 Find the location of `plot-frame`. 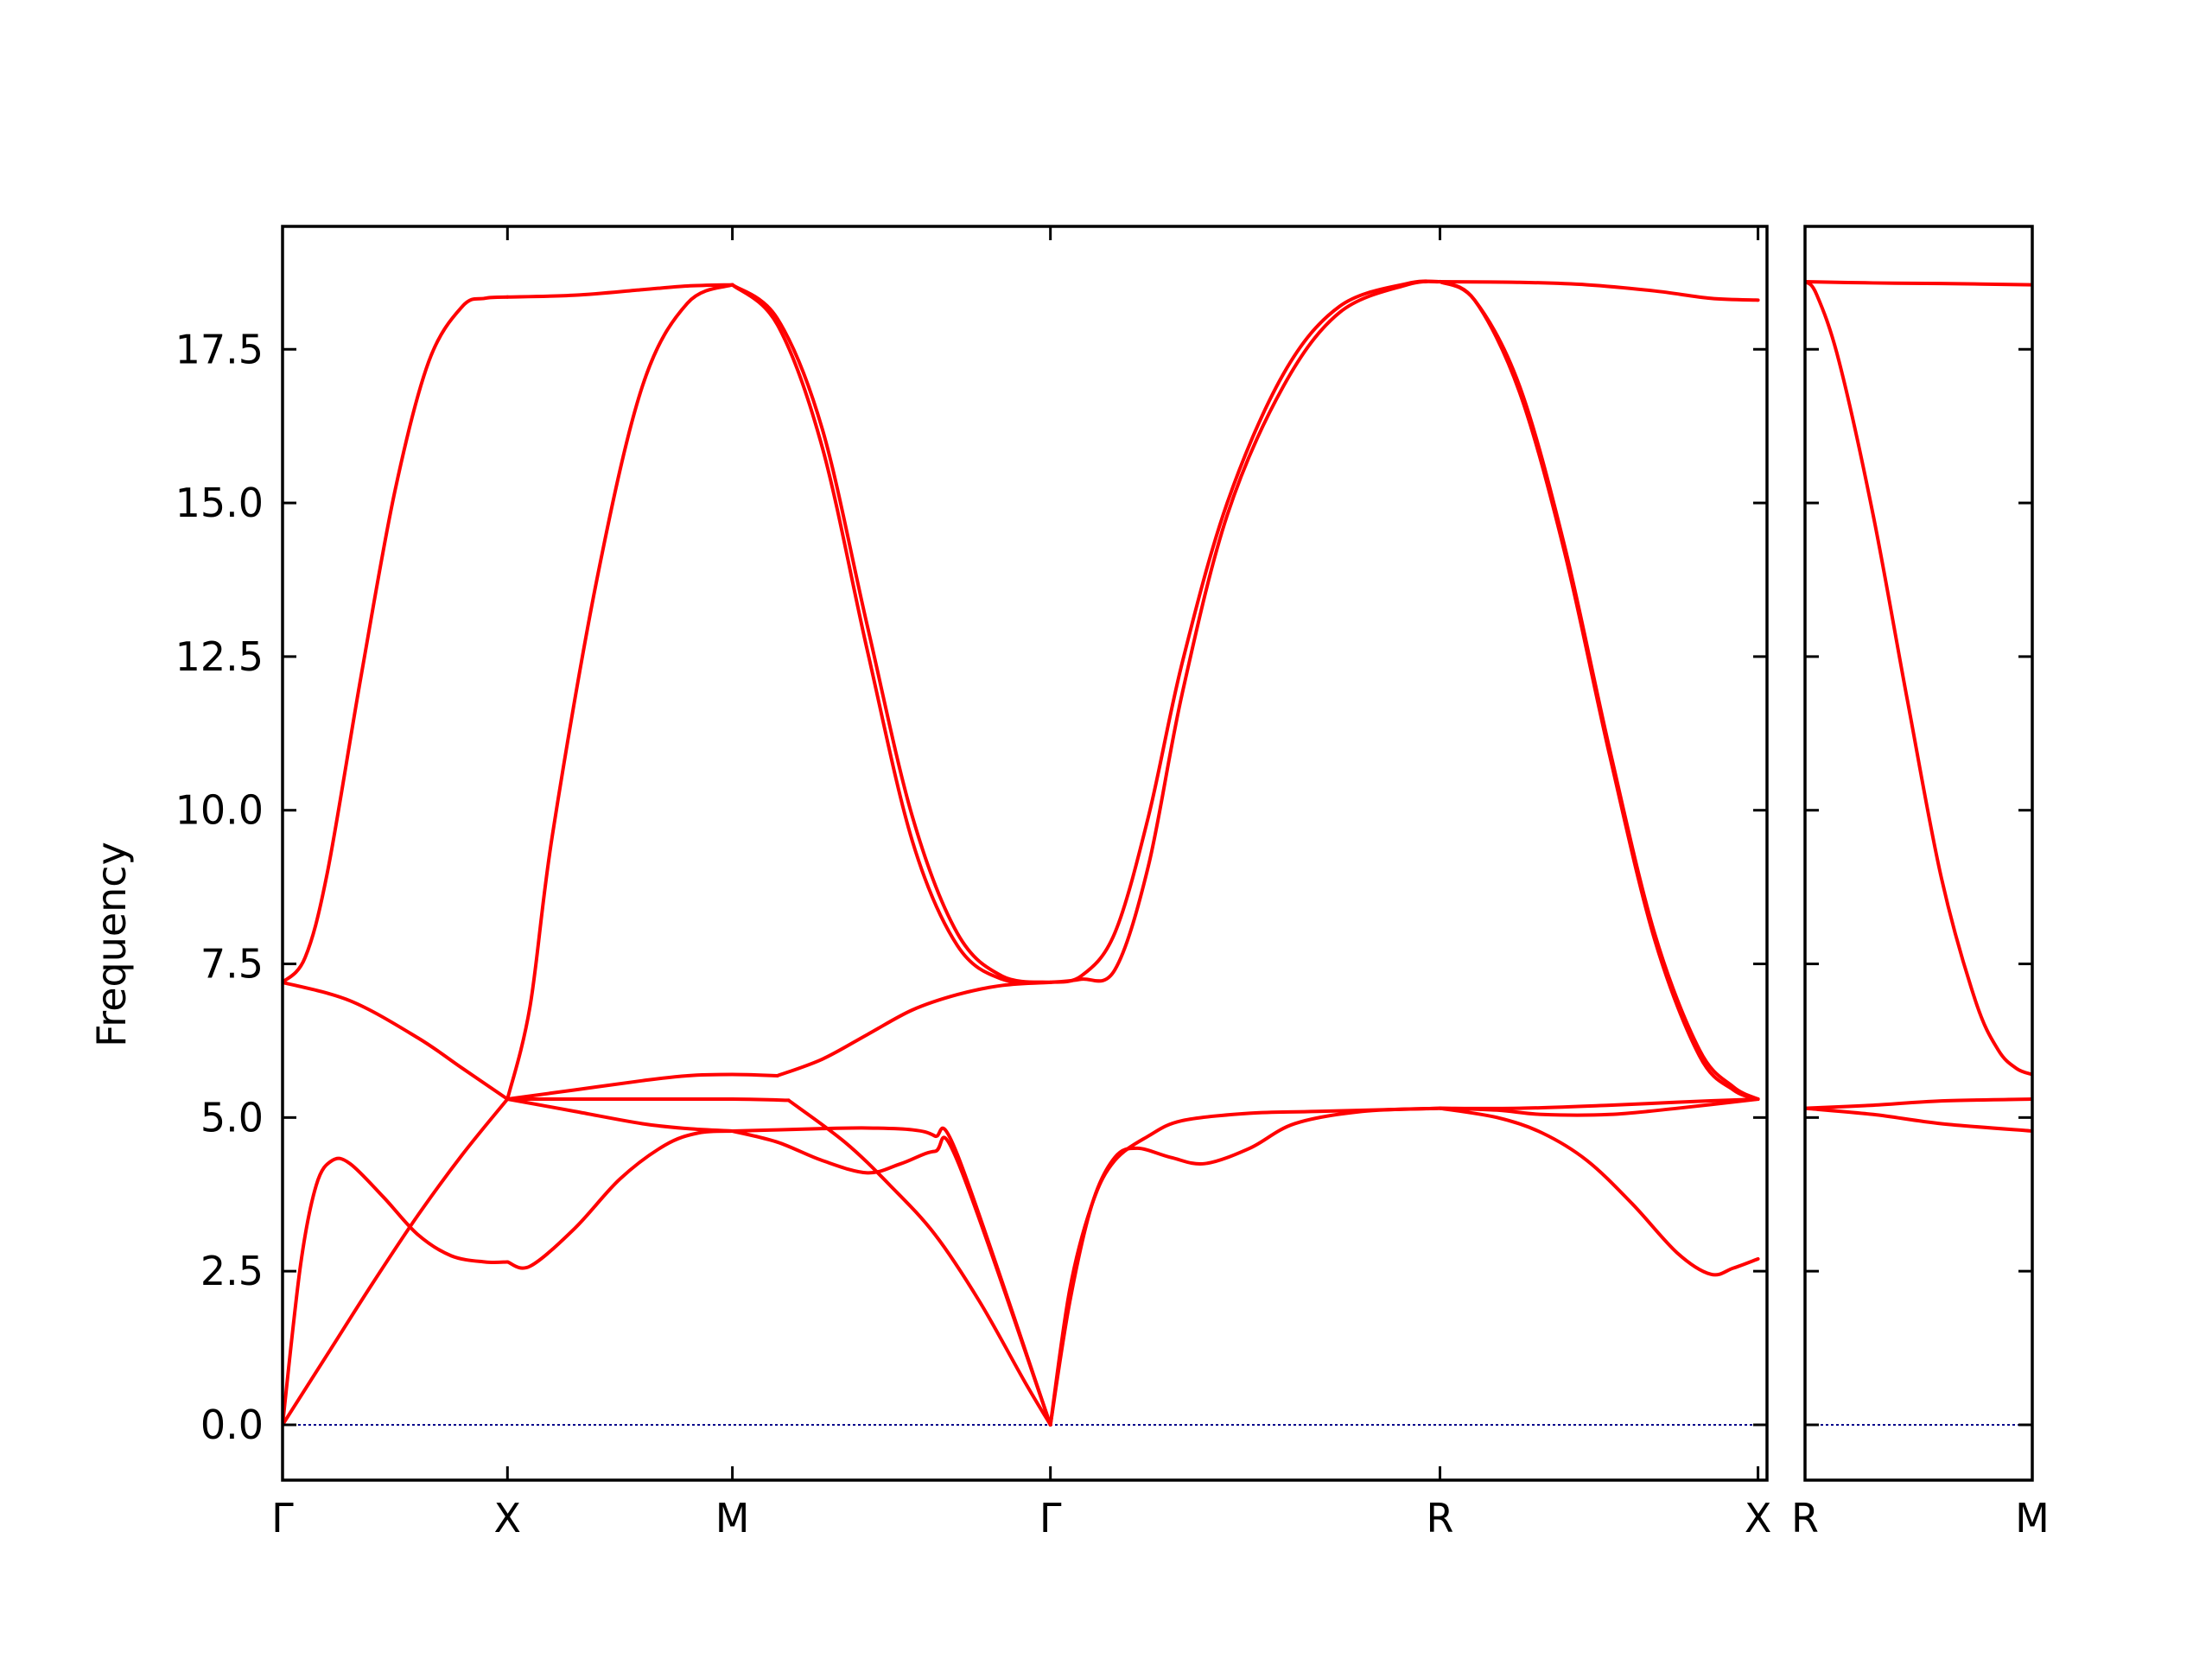

plot-frame is located at coordinates (1918, 853).